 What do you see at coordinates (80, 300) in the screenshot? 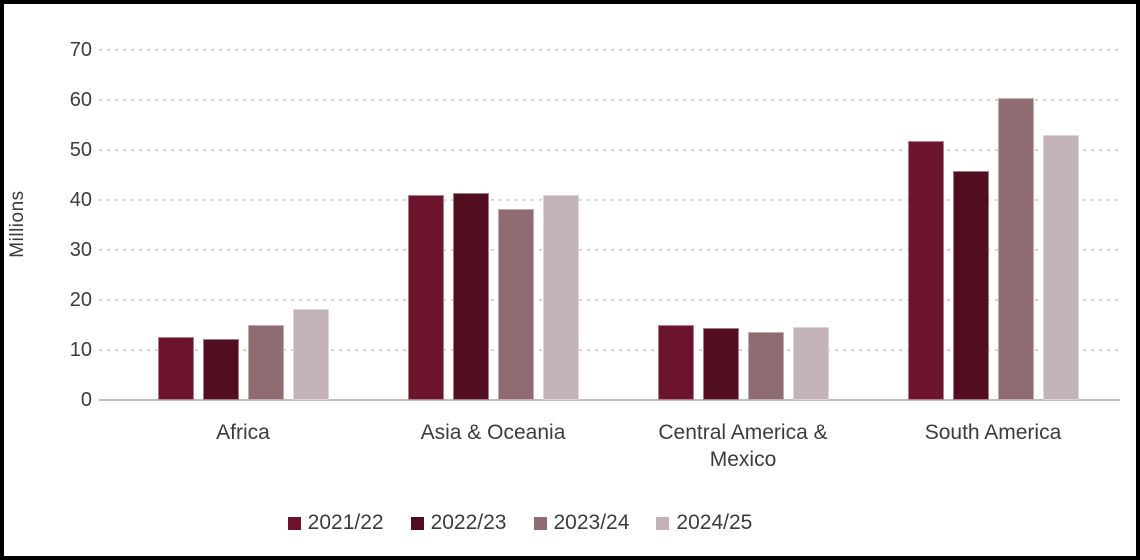
I see `y-tick-label-20: 20` at bounding box center [80, 300].